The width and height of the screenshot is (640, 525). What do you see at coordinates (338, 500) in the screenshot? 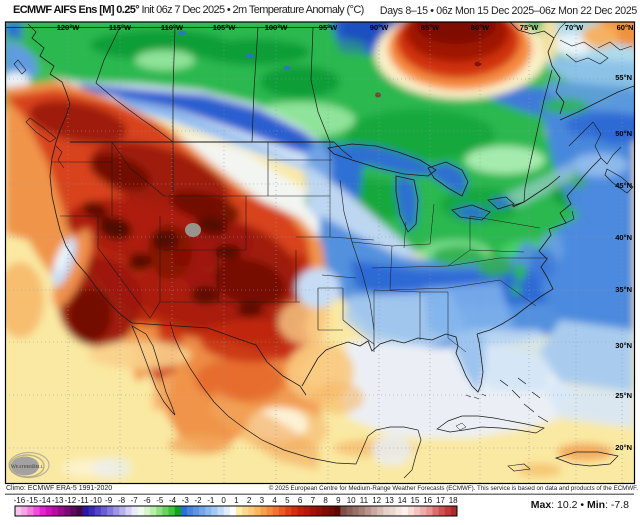
I see `svg-text: 9` at bounding box center [338, 500].